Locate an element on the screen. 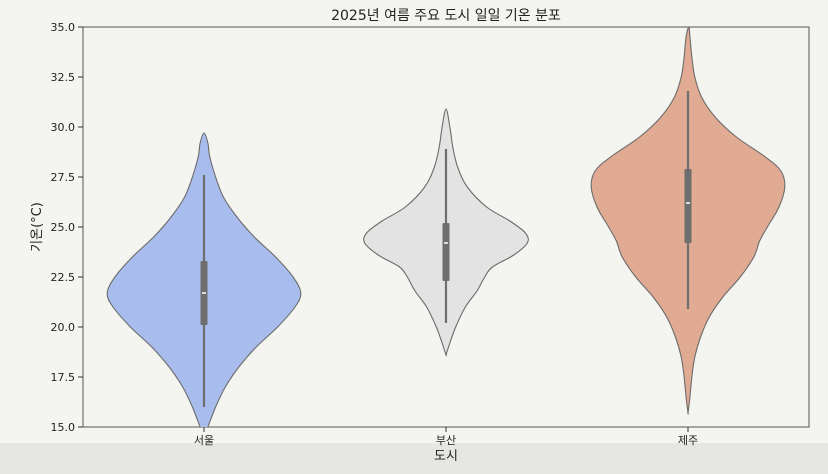  bottom-band is located at coordinates (414, 458).